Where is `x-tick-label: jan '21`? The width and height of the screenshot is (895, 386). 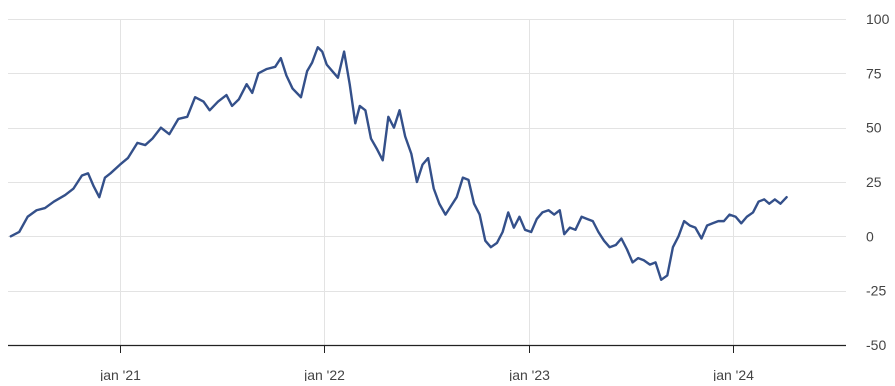
x-tick-label: jan '21 is located at coordinates (120, 374).